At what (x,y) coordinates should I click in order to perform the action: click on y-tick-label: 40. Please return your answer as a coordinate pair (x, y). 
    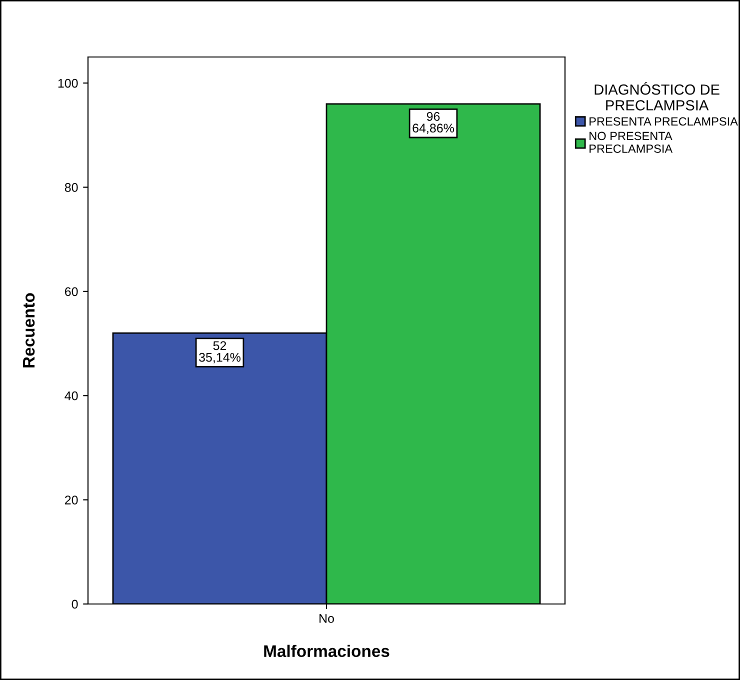
    Looking at the image, I should click on (71, 395).